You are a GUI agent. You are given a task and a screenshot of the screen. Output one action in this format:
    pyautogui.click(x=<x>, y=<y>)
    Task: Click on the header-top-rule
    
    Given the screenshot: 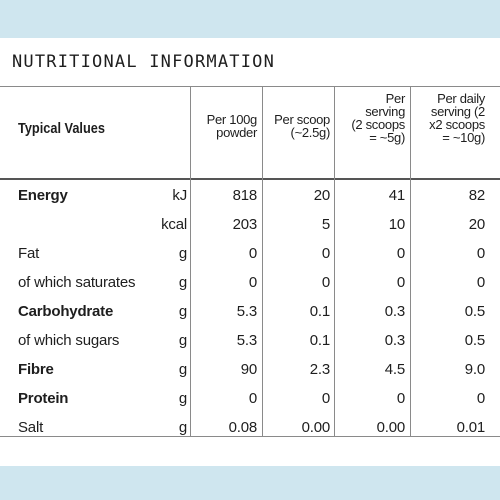 What is the action you would take?
    pyautogui.click(x=250, y=86)
    